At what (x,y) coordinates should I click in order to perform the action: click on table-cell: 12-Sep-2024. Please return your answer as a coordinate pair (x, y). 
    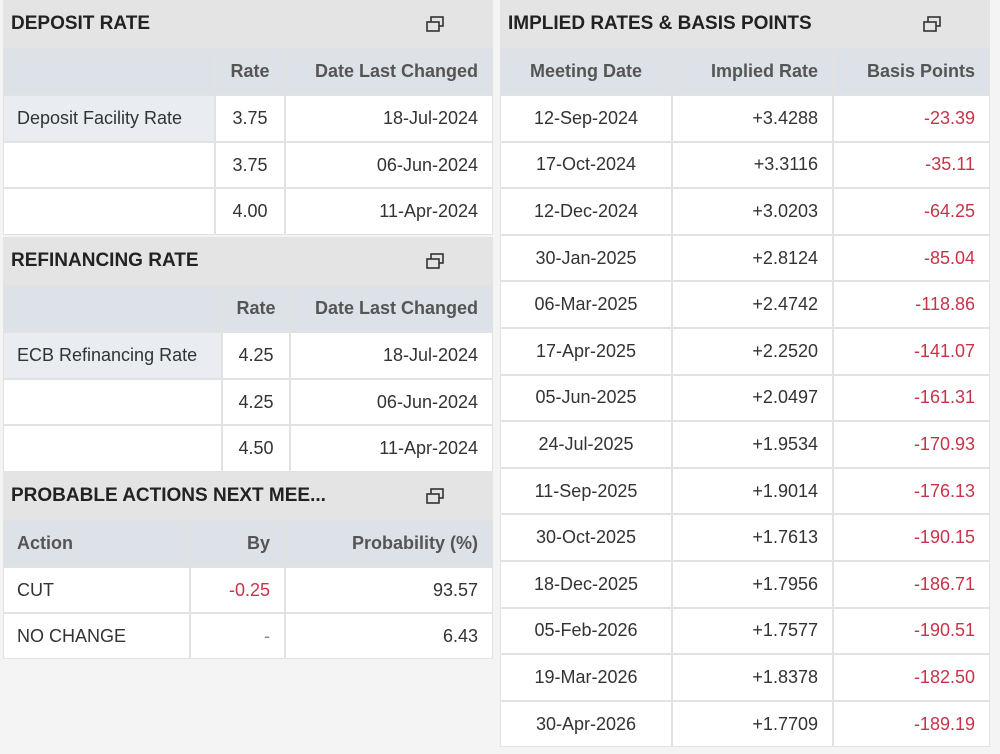
    Looking at the image, I should click on (586, 118).